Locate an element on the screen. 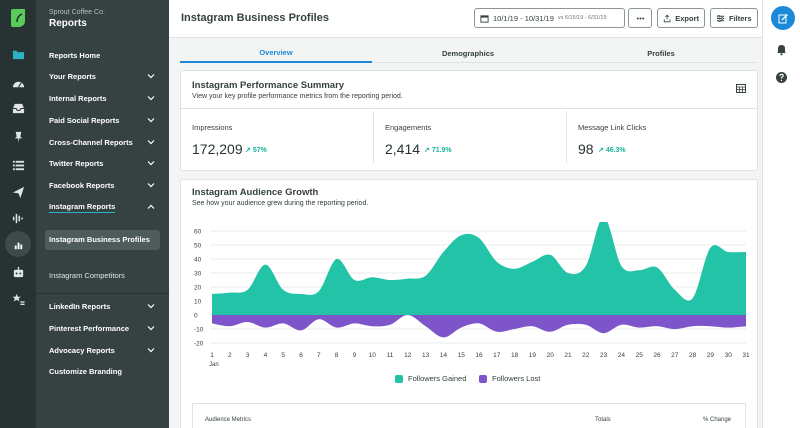 The width and height of the screenshot is (800, 428). sidebar-item-label: Cross-Channel Reports is located at coordinates (91, 142).